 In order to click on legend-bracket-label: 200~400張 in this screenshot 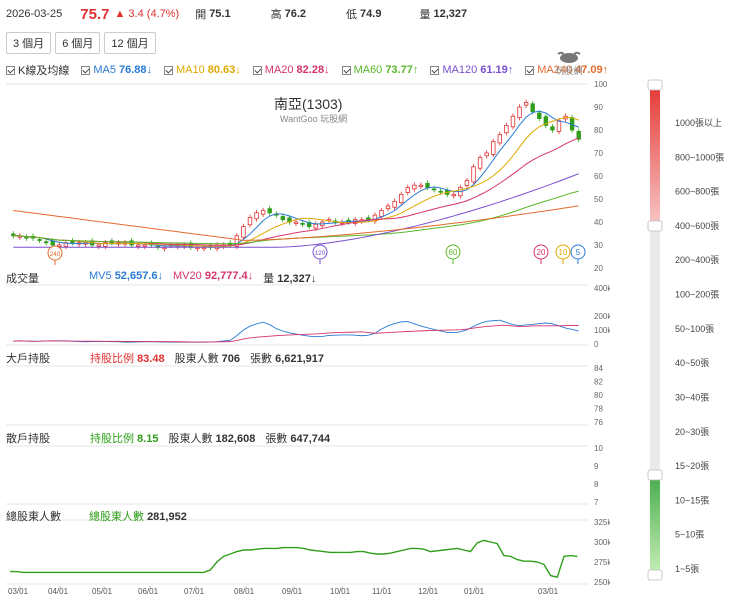, I will do `click(697, 260)`.